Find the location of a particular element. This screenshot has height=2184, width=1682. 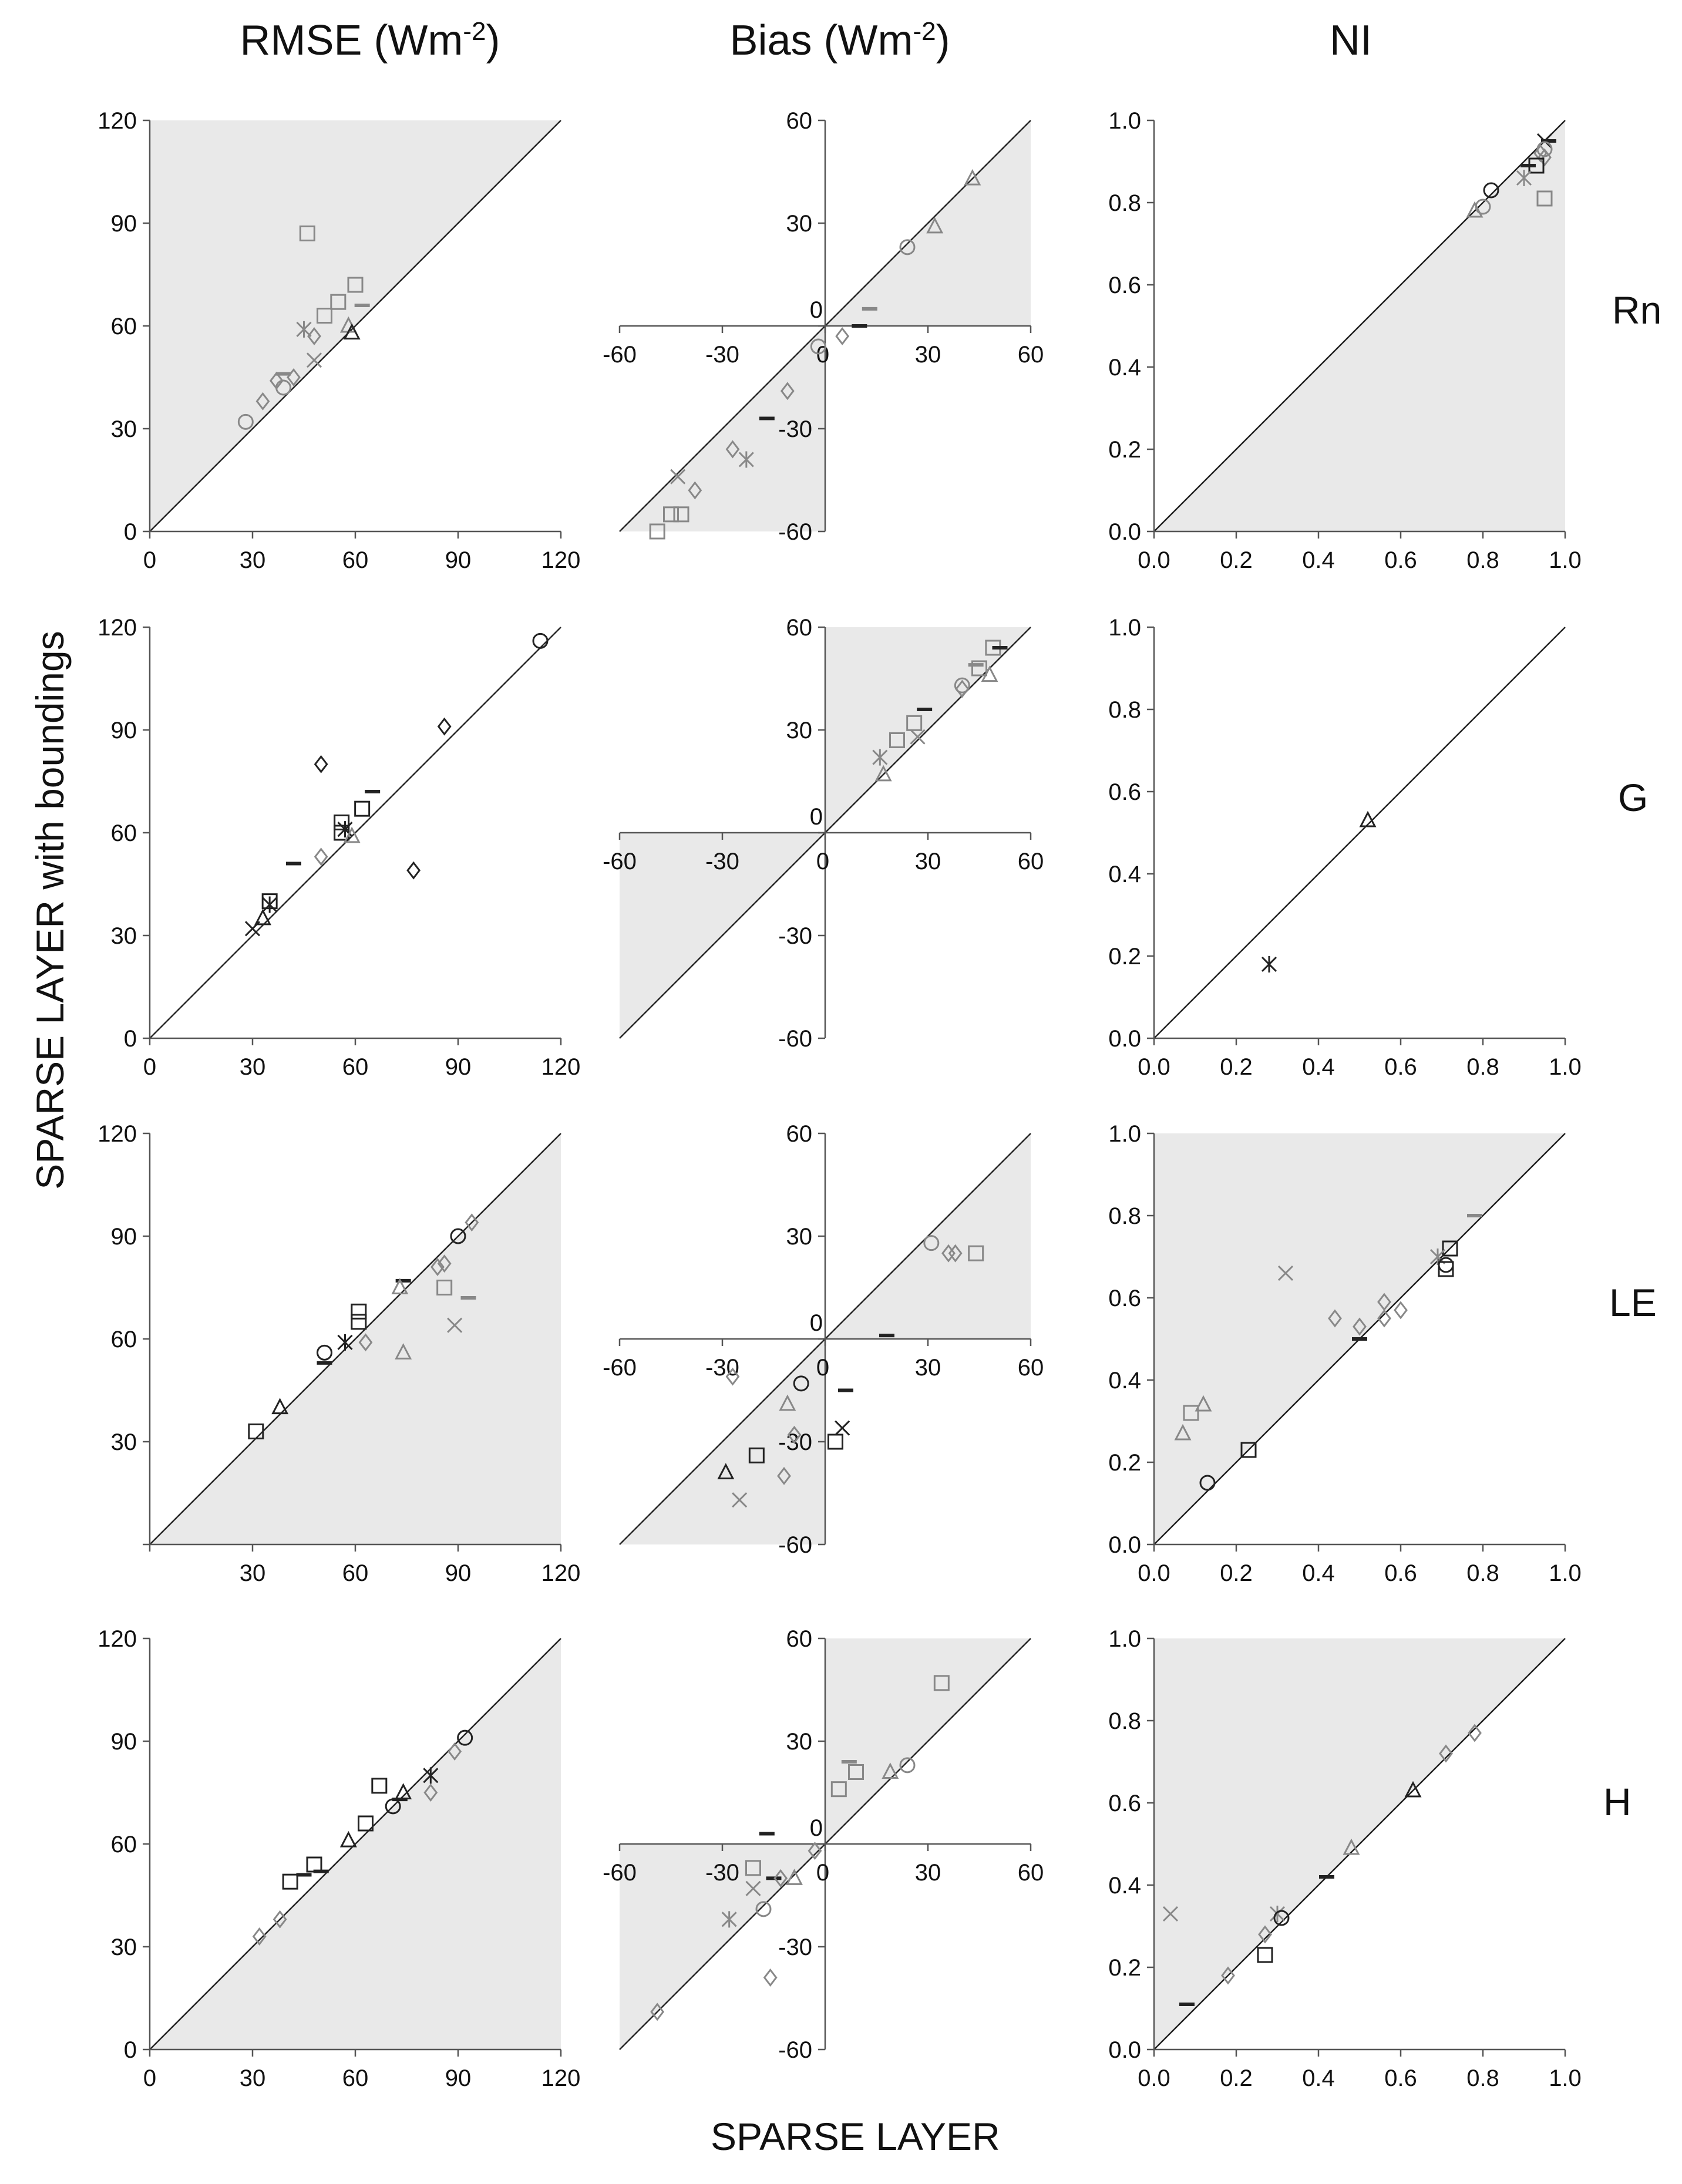

chart-h-rmse-point-circle is located at coordinates (465, 1737).